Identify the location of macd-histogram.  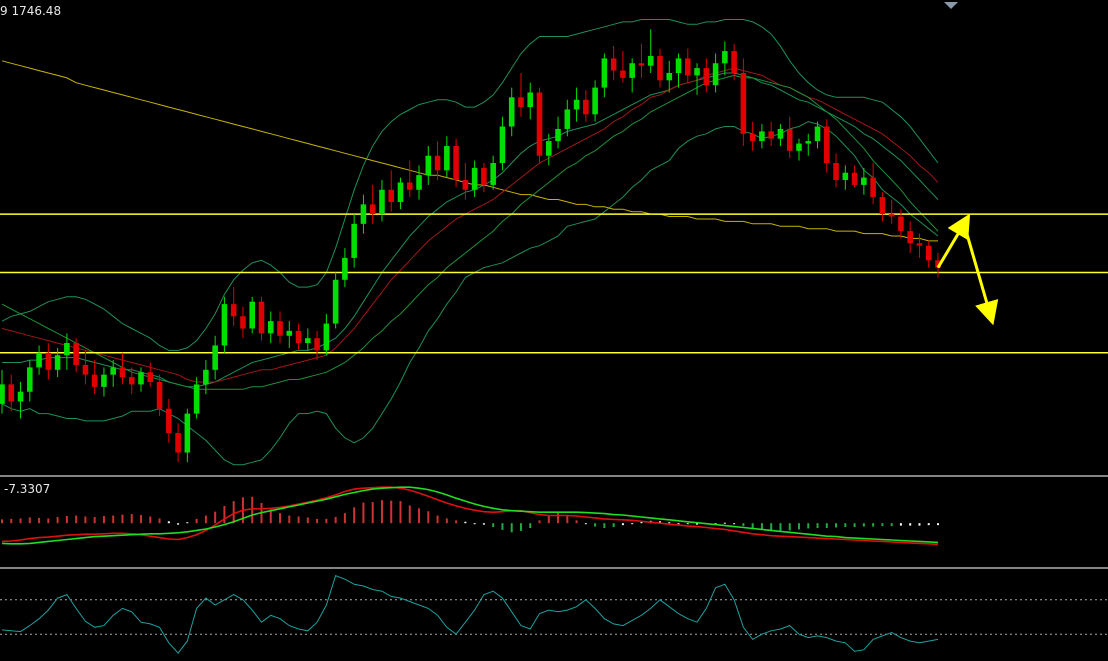
(470, 514).